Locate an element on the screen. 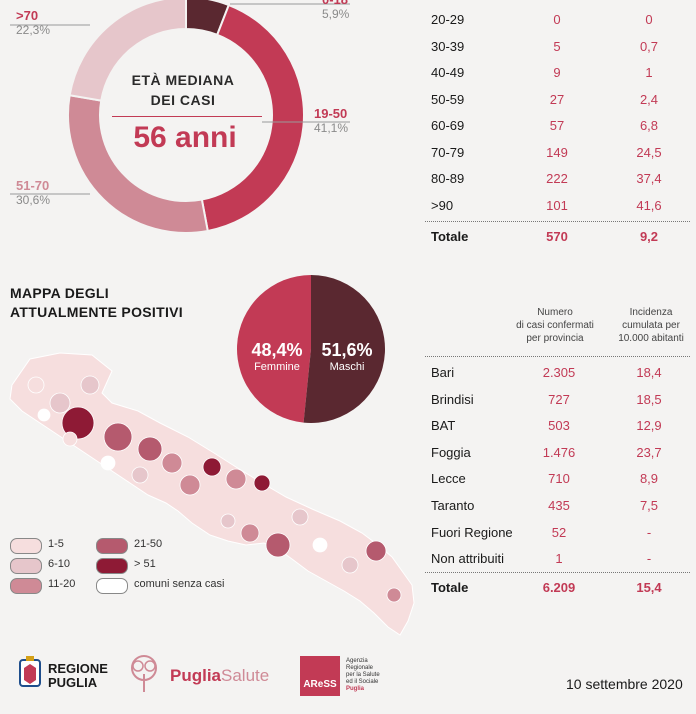 The image size is (696, 714). legend-label-11-20: 11-20 is located at coordinates (62, 584).